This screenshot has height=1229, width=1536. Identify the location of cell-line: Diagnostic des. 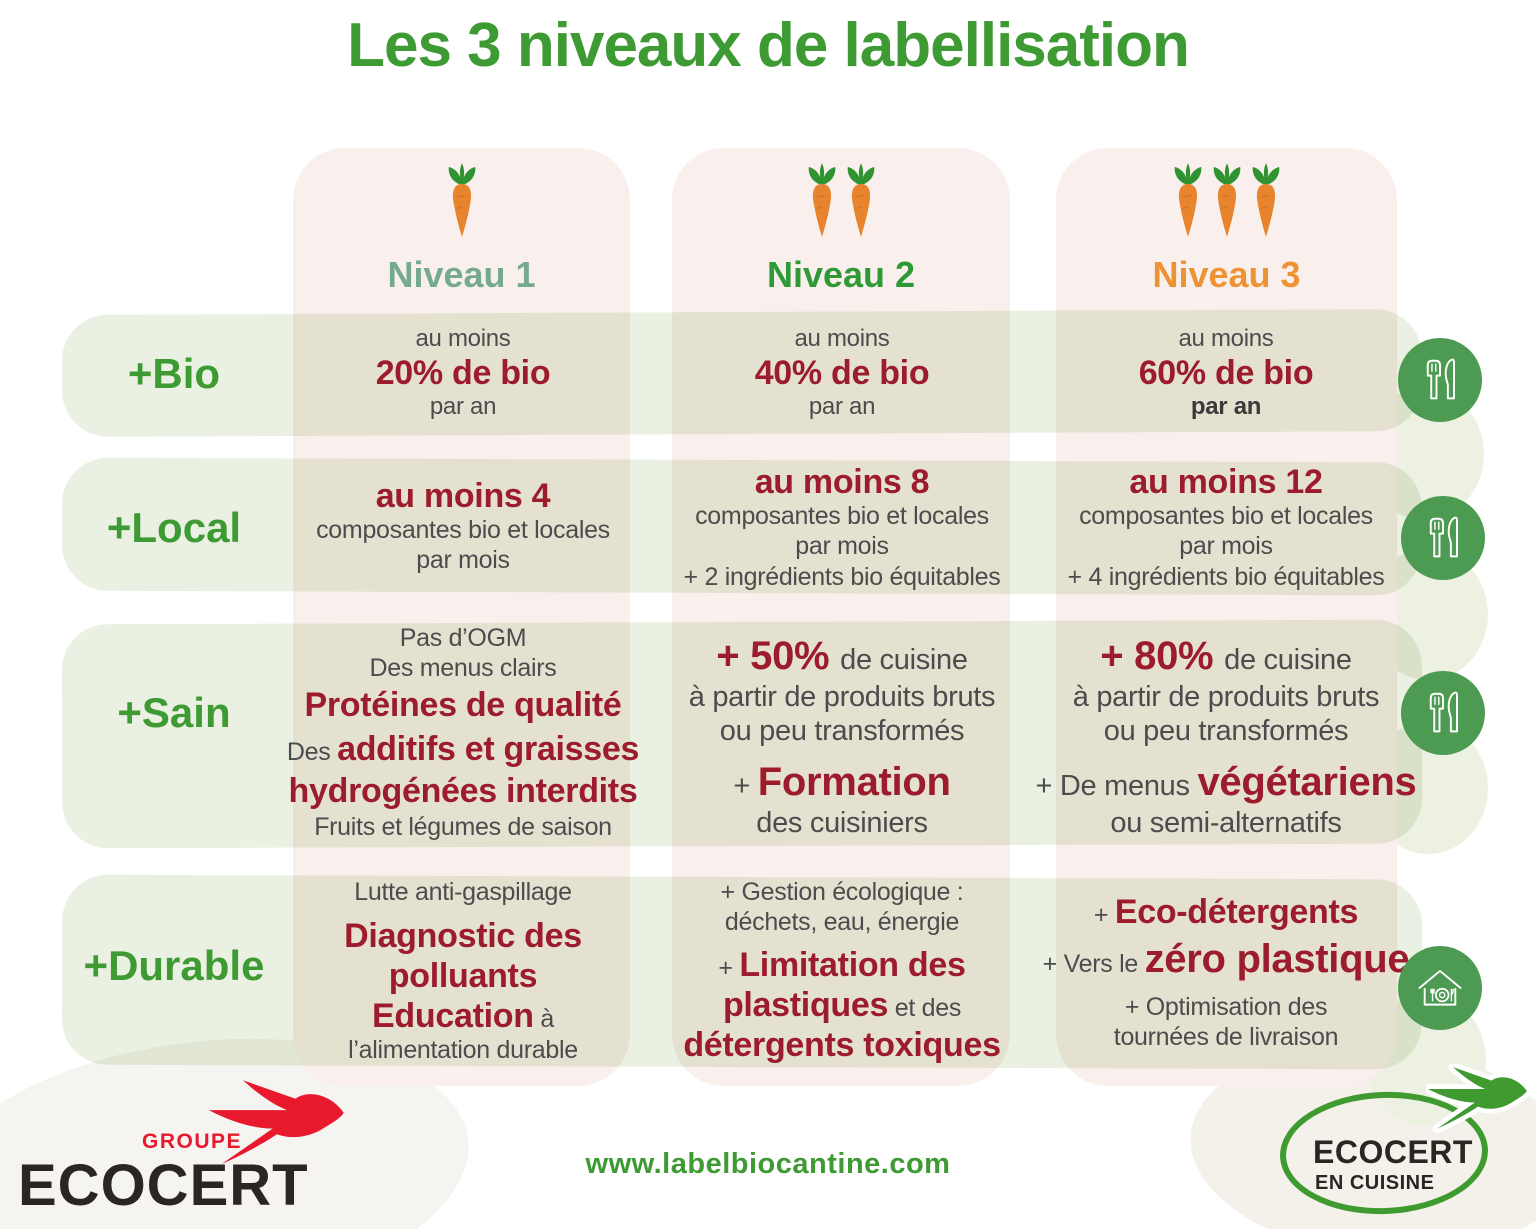
(463, 935).